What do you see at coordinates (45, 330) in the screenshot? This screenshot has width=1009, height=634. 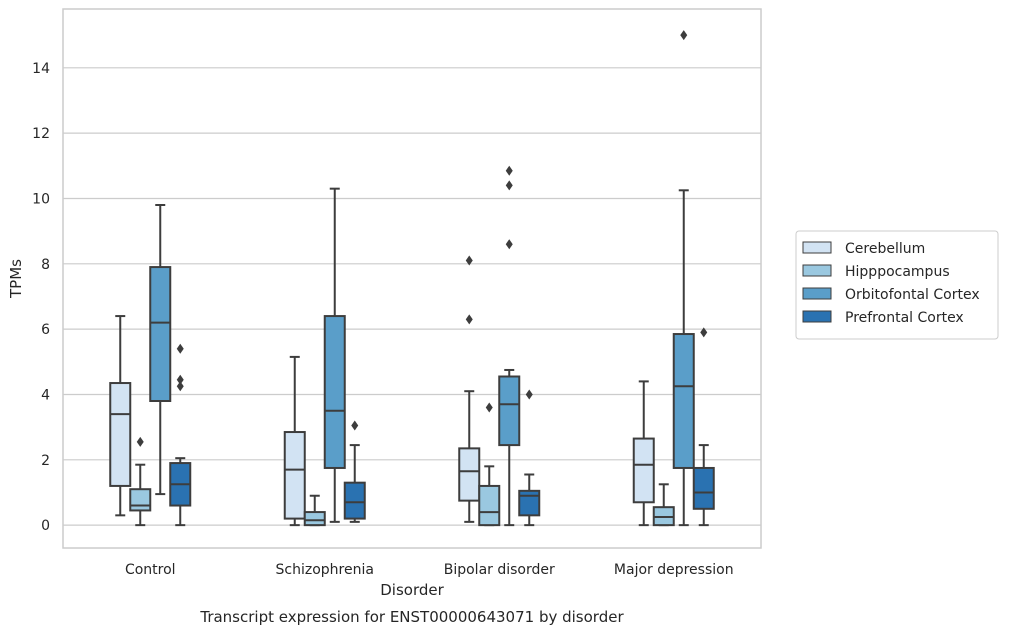 I see `y-tick-label: 6` at bounding box center [45, 330].